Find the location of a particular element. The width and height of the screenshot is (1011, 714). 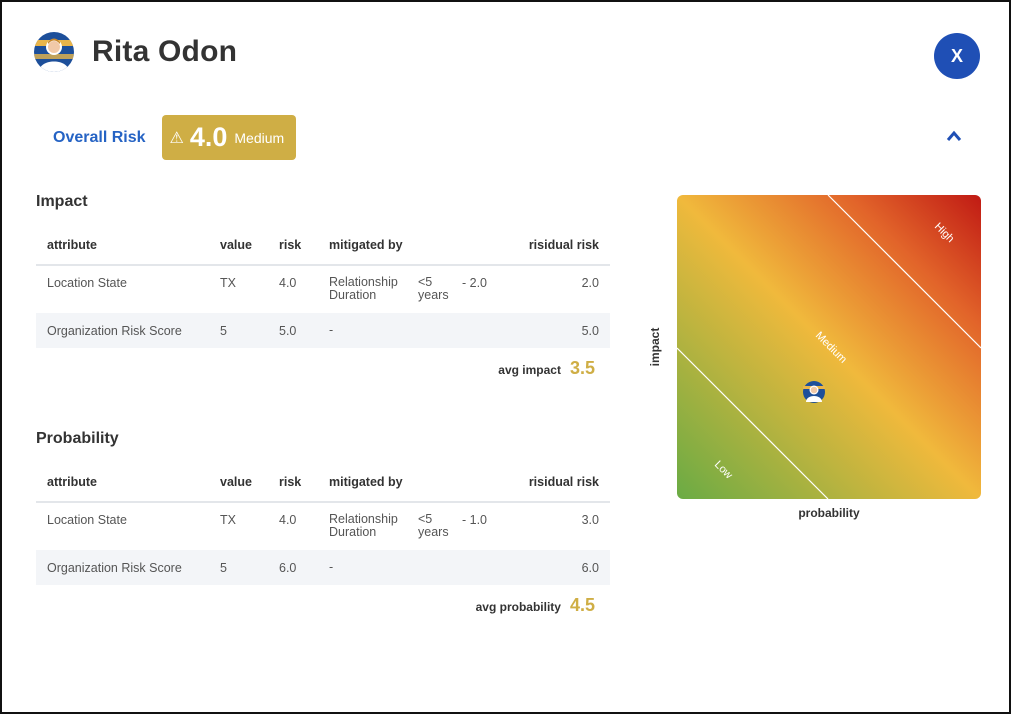

table-row: Organization Risk Score 5 6.0 - 6.0 is located at coordinates (323, 567).